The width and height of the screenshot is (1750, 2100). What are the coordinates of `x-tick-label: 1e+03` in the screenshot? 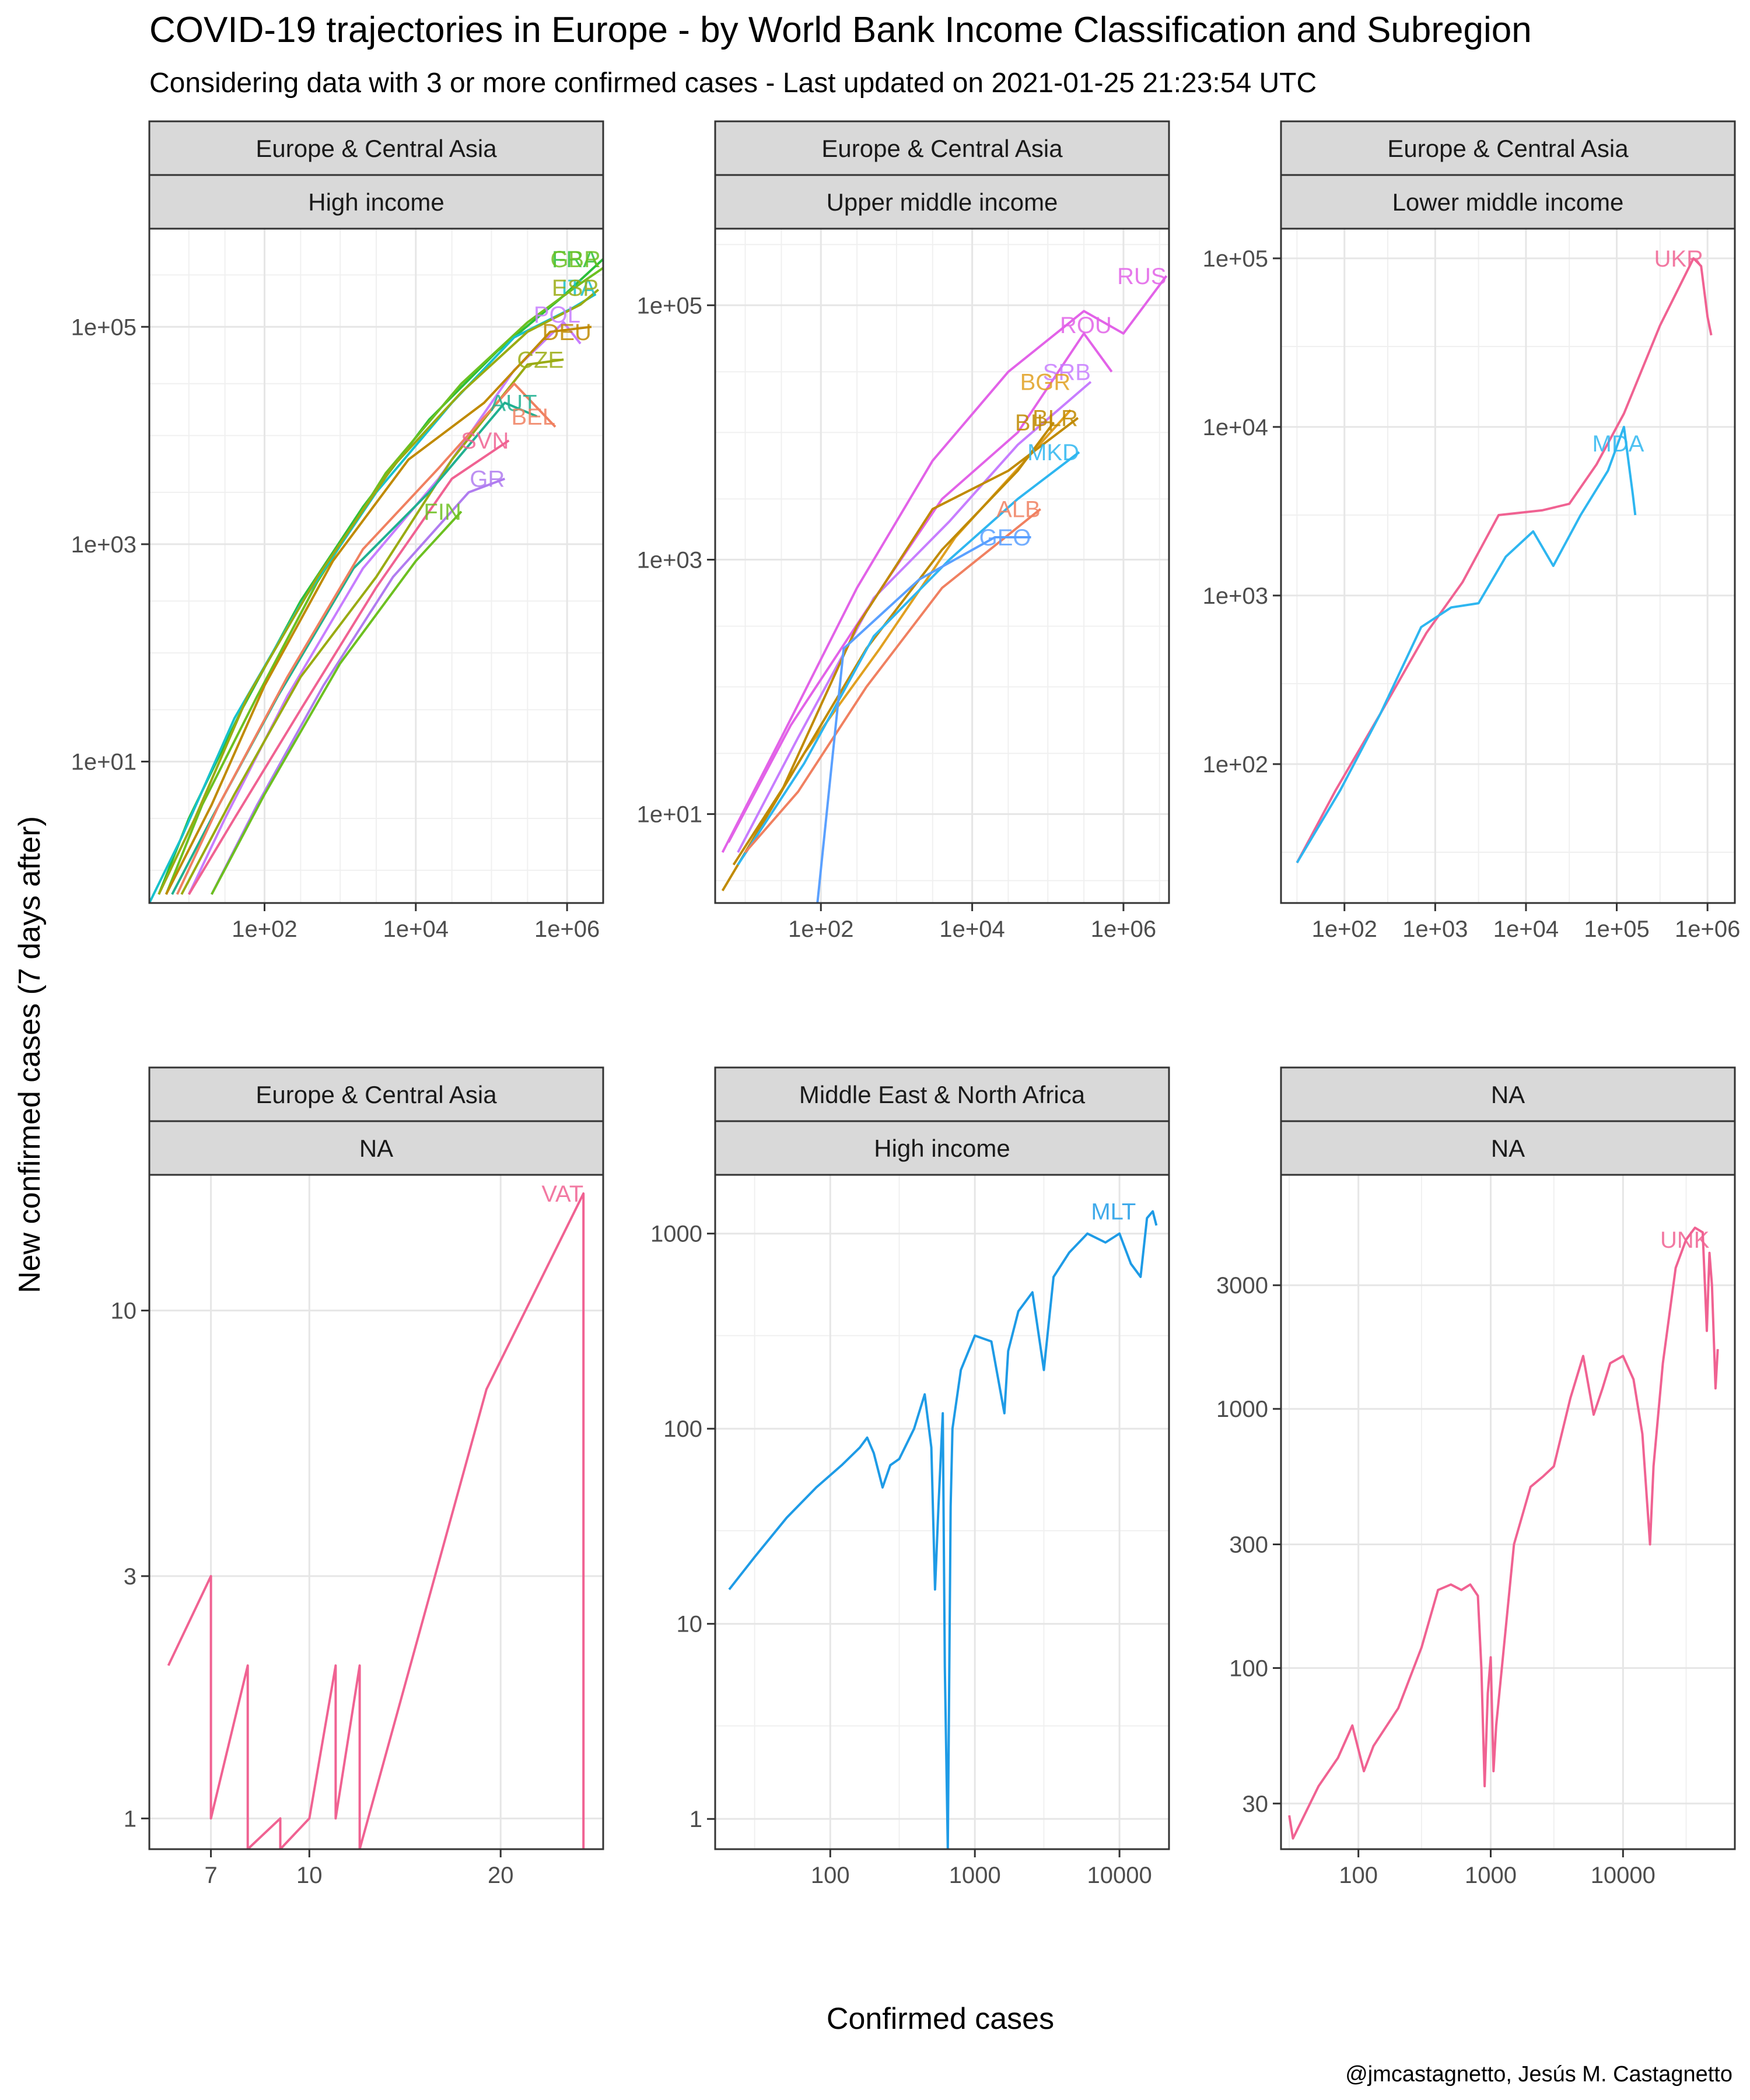 It's located at (1435, 929).